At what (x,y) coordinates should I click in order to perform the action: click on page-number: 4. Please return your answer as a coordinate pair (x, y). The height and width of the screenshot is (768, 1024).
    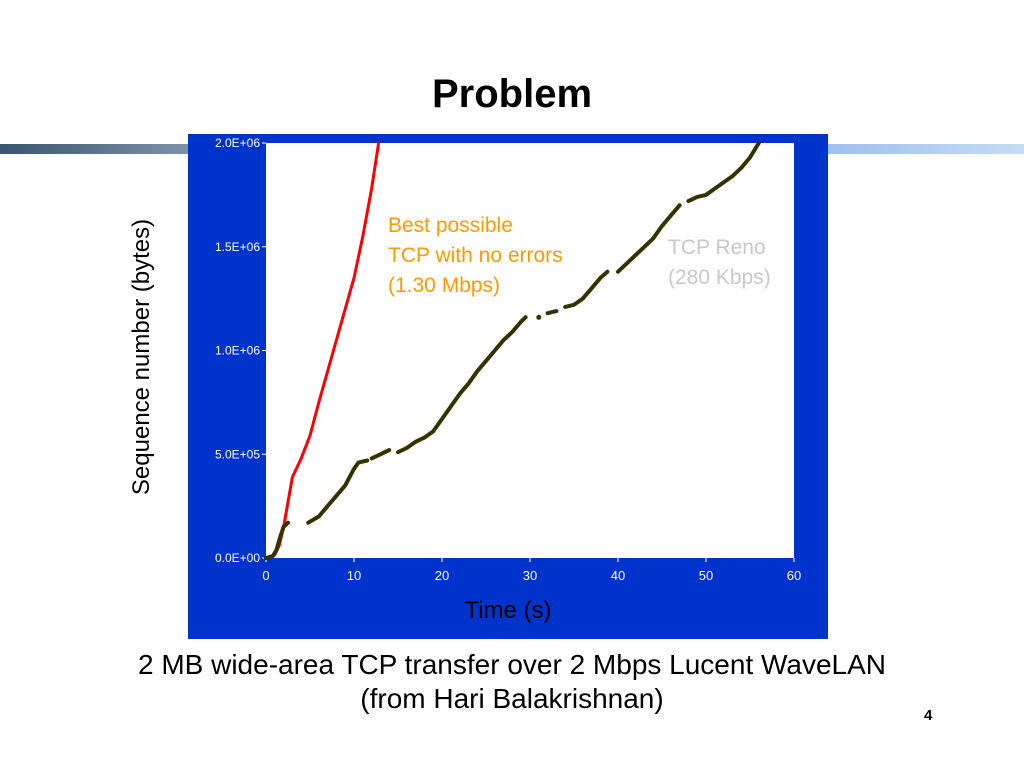
    Looking at the image, I should click on (928, 715).